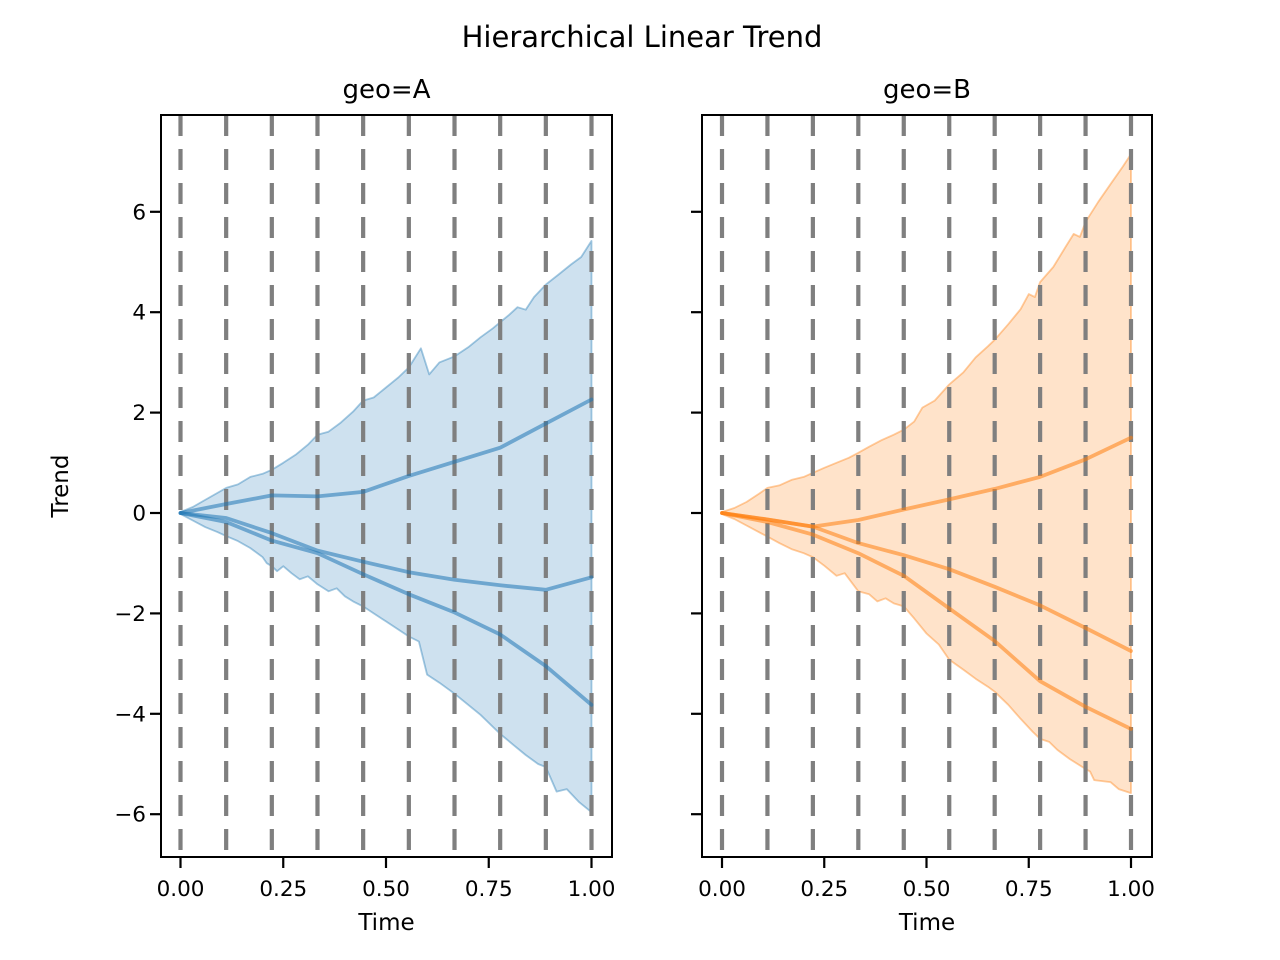 The width and height of the screenshot is (1280, 960). Describe the element at coordinates (927, 90) in the screenshot. I see `panel-title: geo=B` at that location.